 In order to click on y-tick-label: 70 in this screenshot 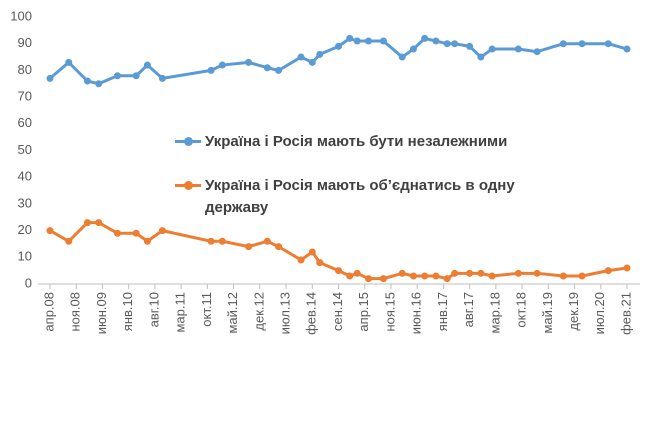, I will do `click(25, 96)`.